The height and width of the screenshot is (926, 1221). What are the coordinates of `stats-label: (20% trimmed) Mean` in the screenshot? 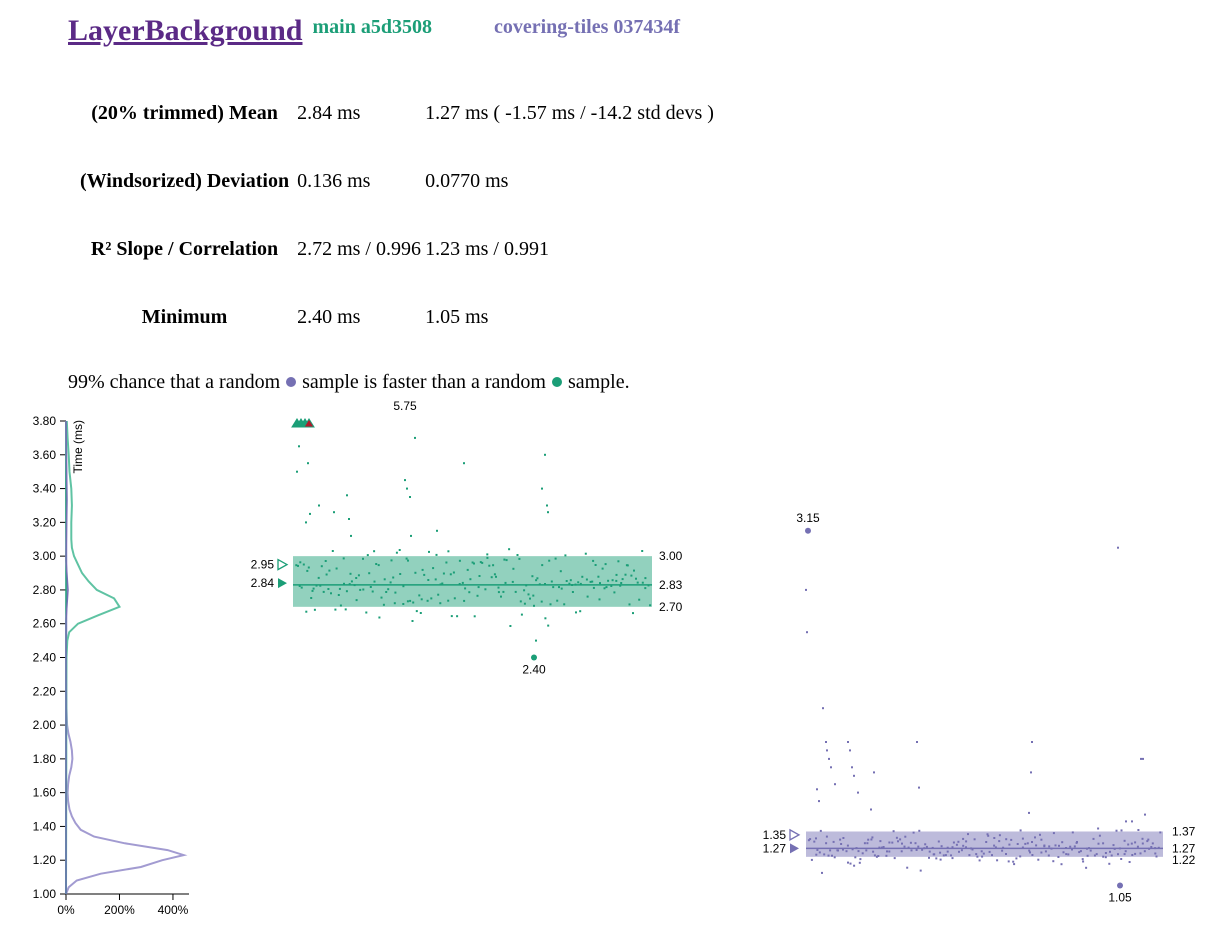 It's located at (184, 112).